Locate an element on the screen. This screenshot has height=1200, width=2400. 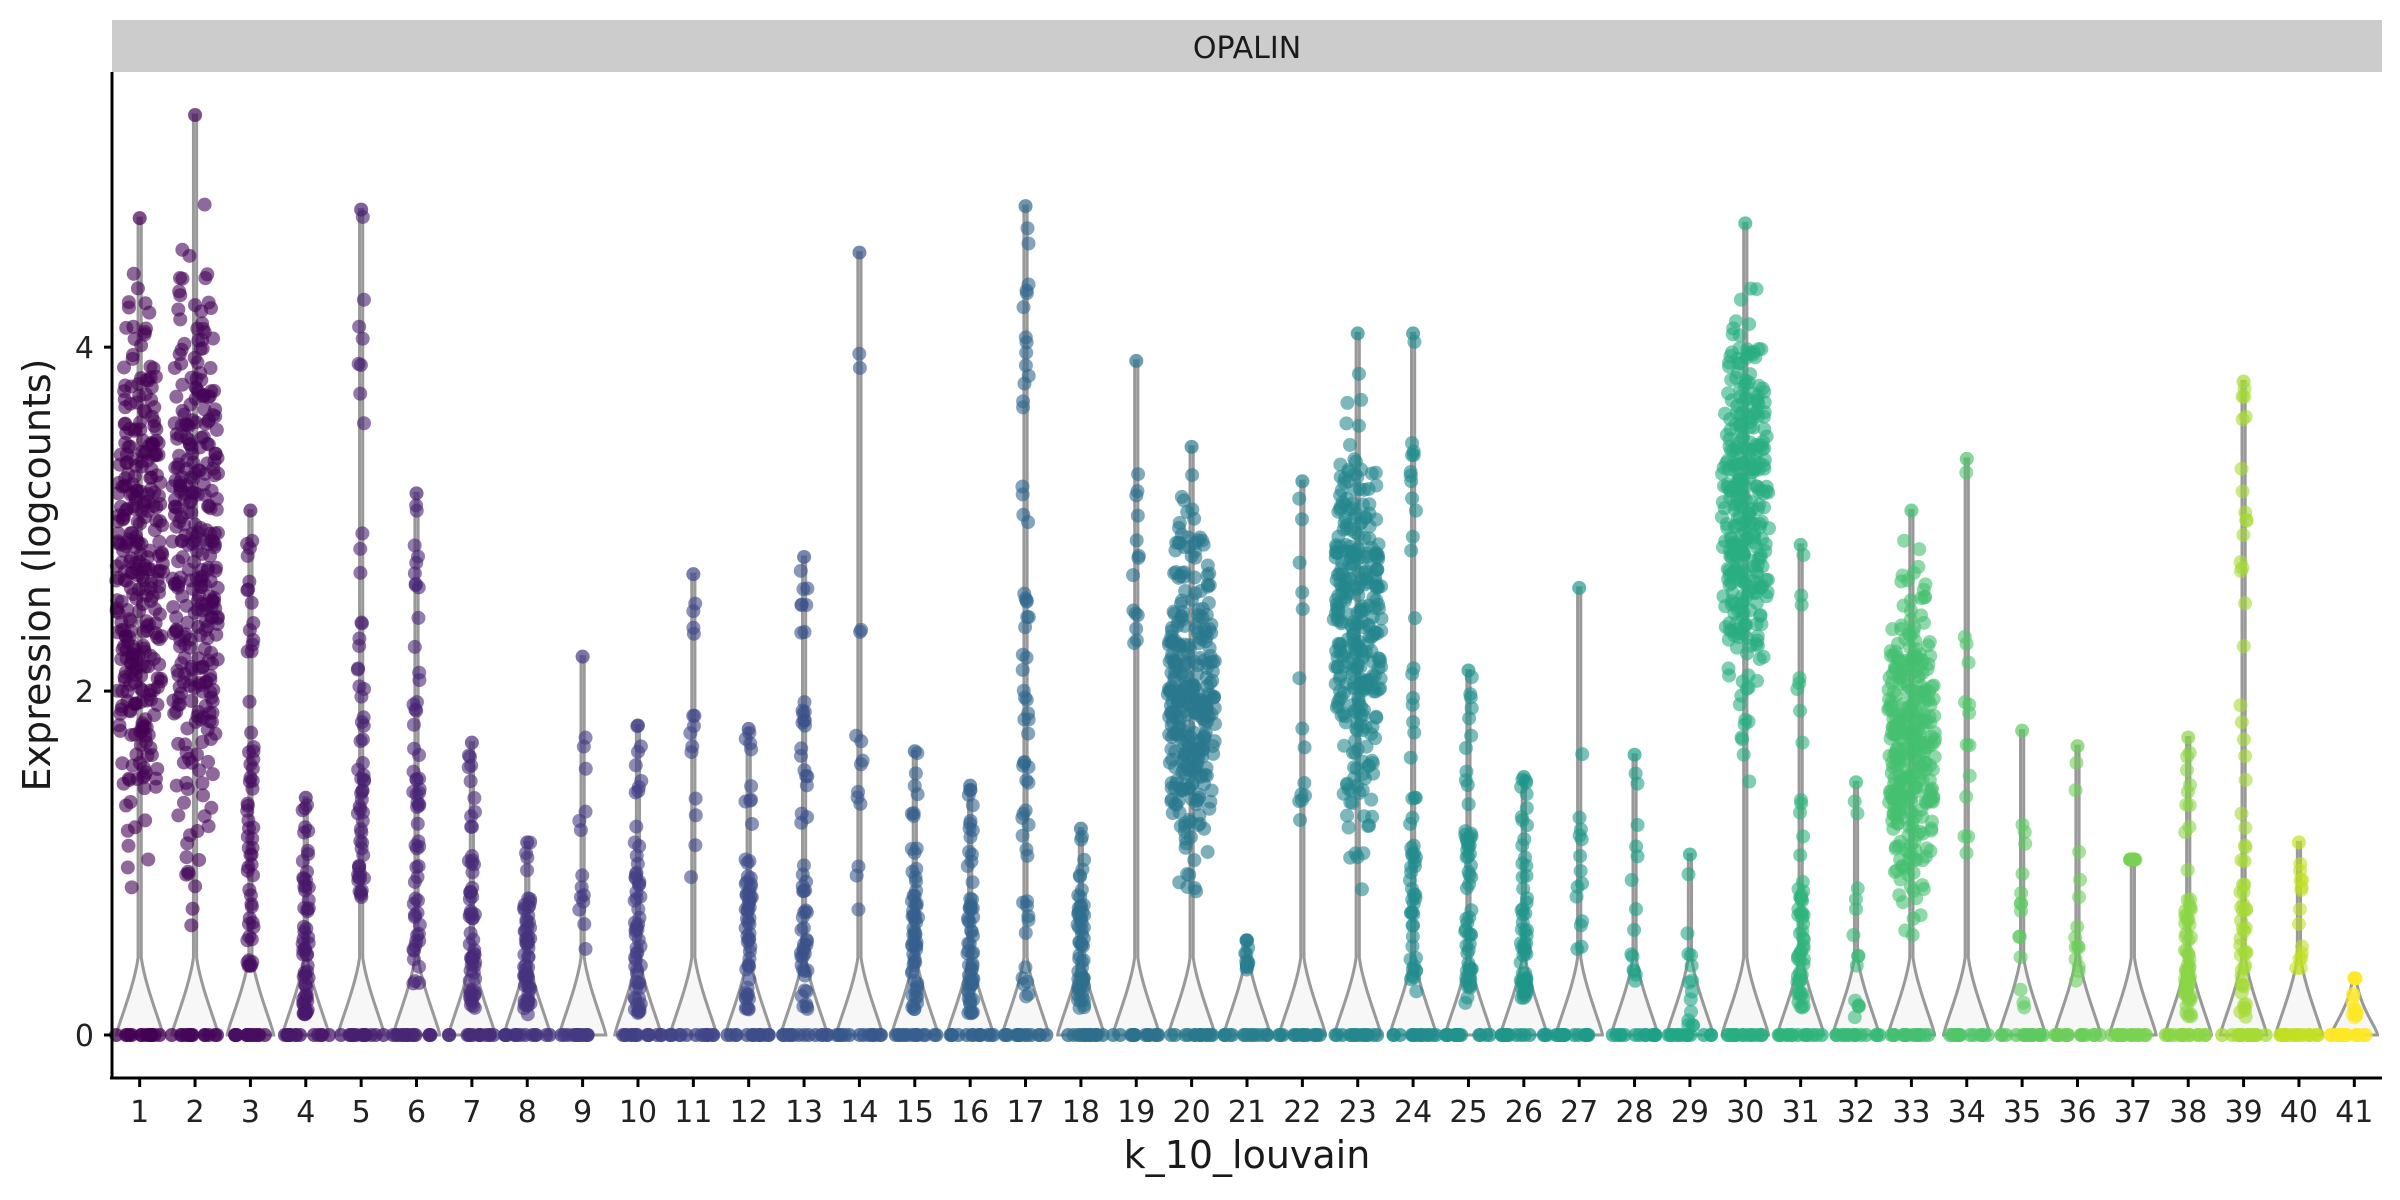
x-tick-label: 38 is located at coordinates (2188, 1112).